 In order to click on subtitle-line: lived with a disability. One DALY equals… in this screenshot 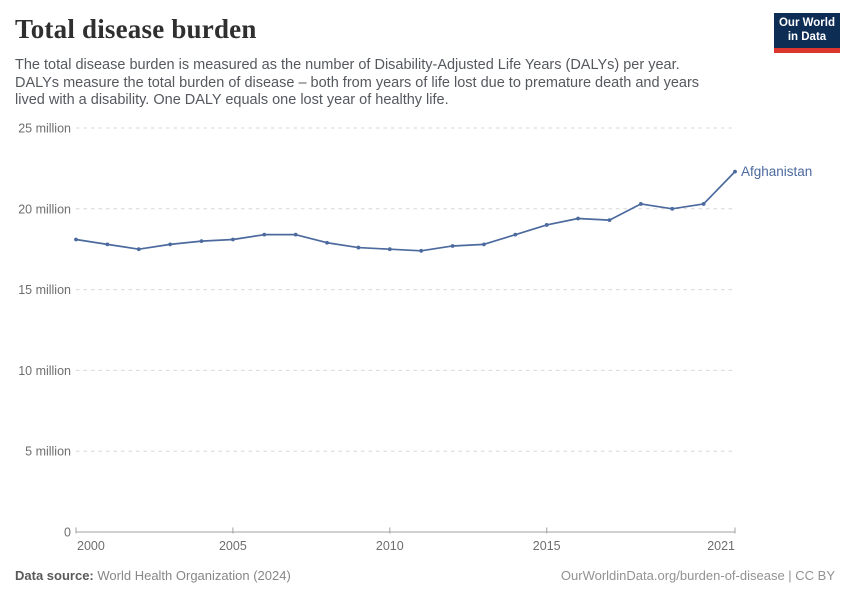, I will do `click(232, 100)`.